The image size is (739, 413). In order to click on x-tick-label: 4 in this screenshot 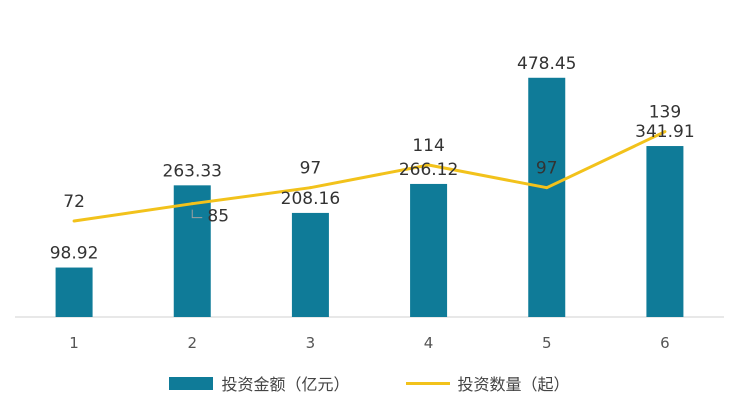, I will do `click(429, 343)`.